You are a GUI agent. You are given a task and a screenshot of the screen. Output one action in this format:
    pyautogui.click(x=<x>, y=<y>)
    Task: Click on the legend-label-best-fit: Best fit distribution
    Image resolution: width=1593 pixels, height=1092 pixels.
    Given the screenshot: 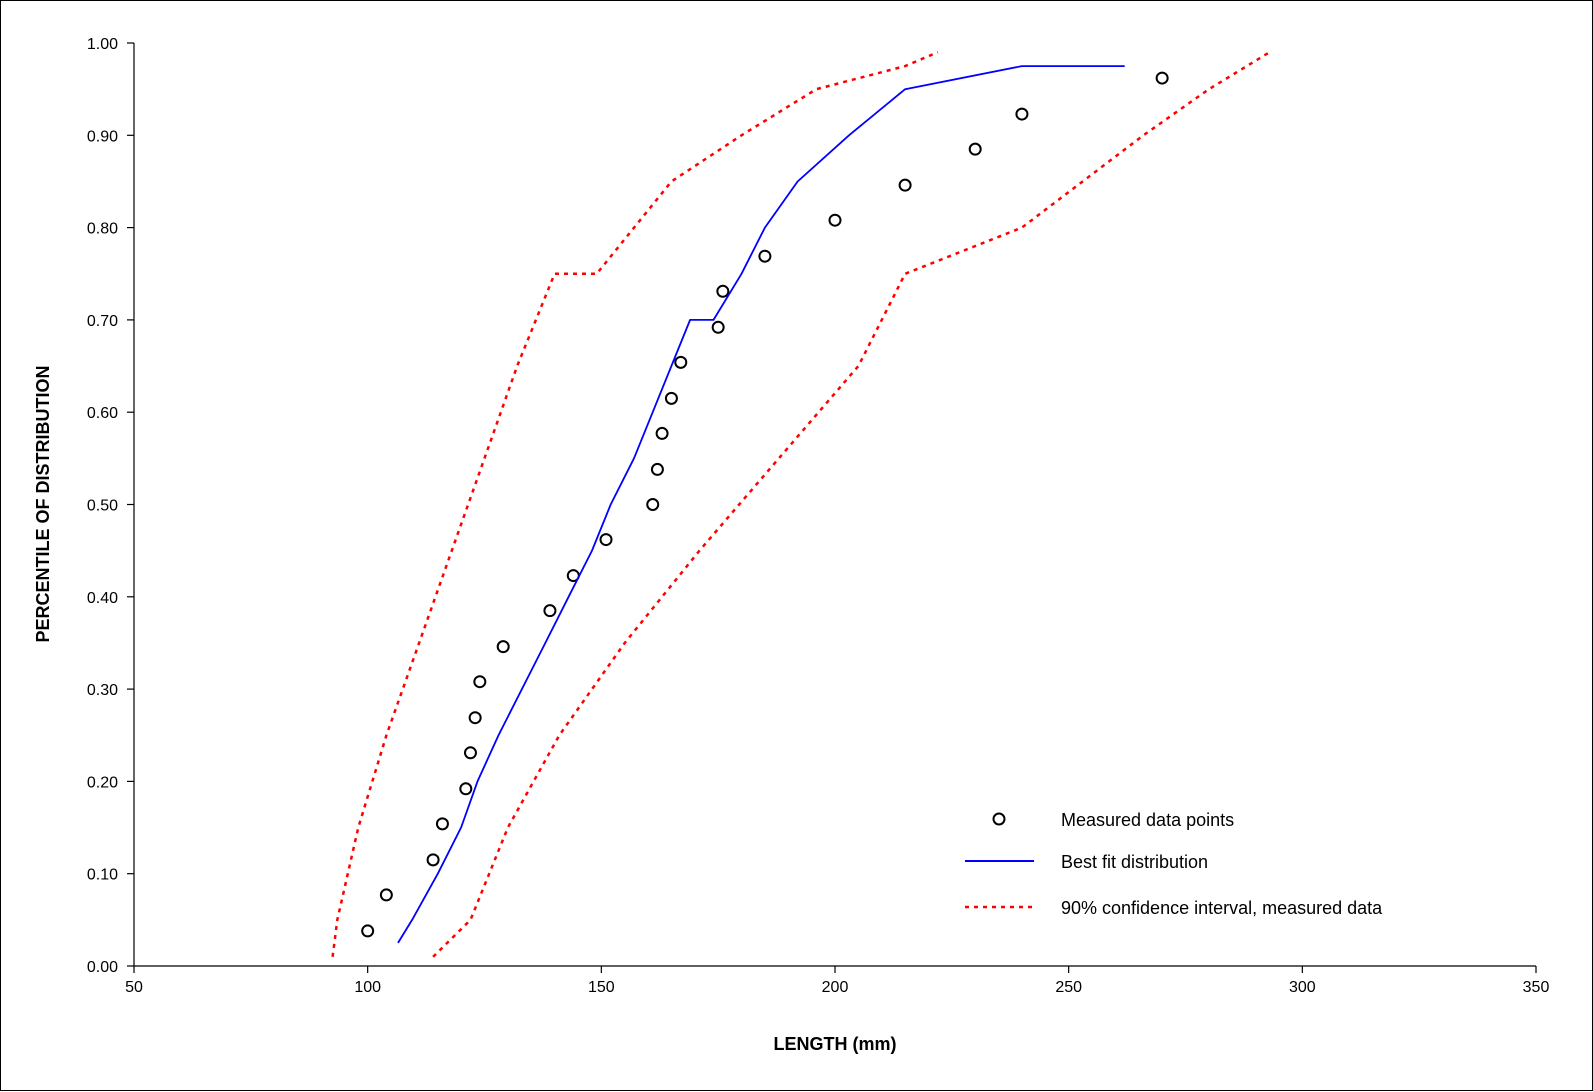 What is the action you would take?
    pyautogui.click(x=1134, y=862)
    